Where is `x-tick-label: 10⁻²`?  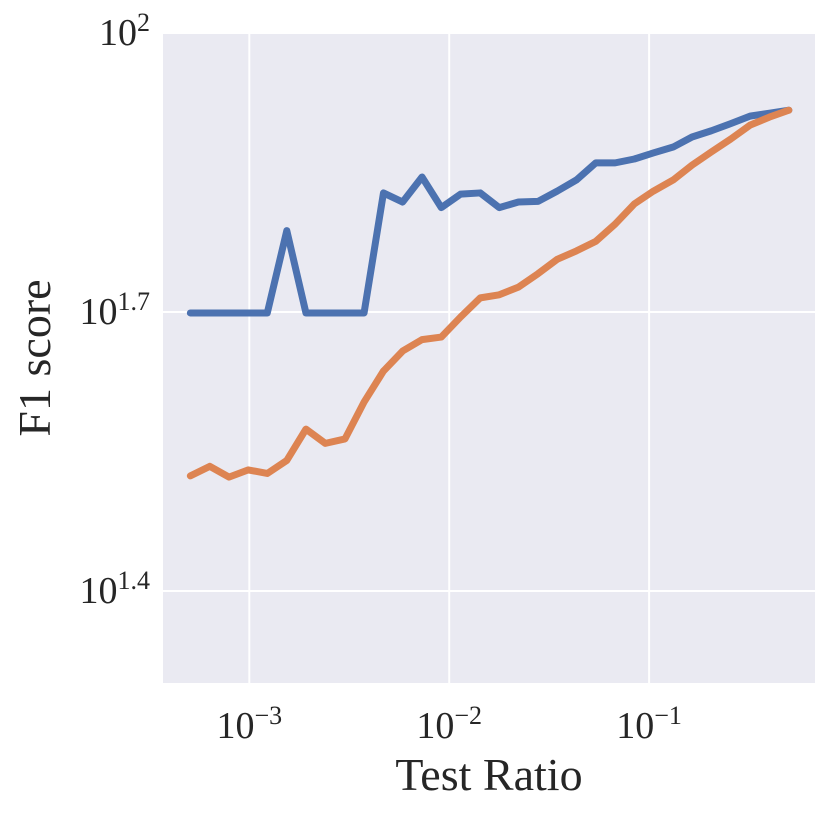
x-tick-label: 10⁻² is located at coordinates (449, 724).